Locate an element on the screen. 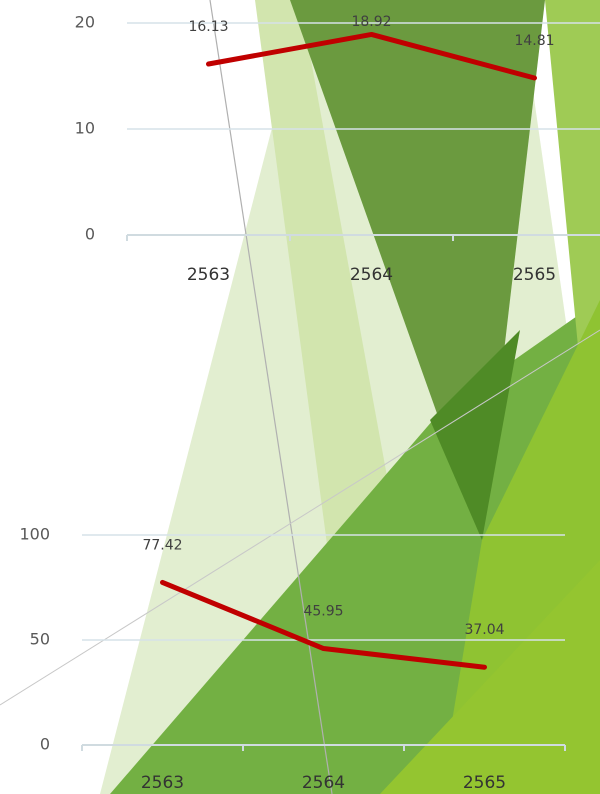 The height and width of the screenshot is (794, 600). value-label: 37.04 is located at coordinates (484, 630).